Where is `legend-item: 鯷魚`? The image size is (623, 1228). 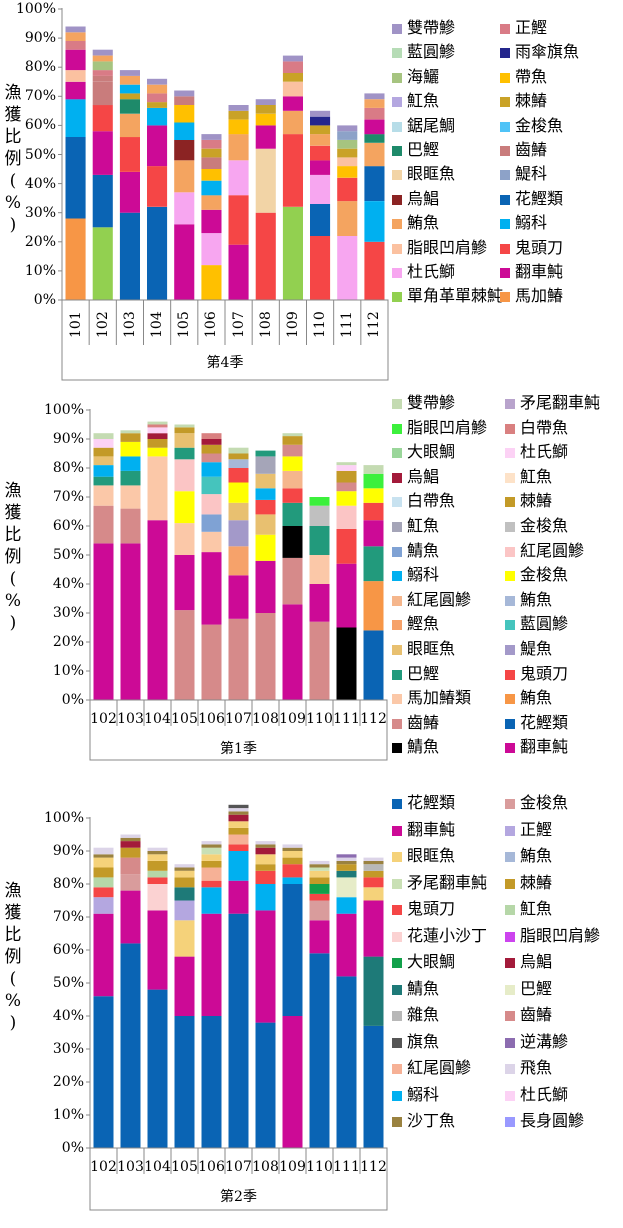
legend-item: 鯷魚 is located at coordinates (528, 649).